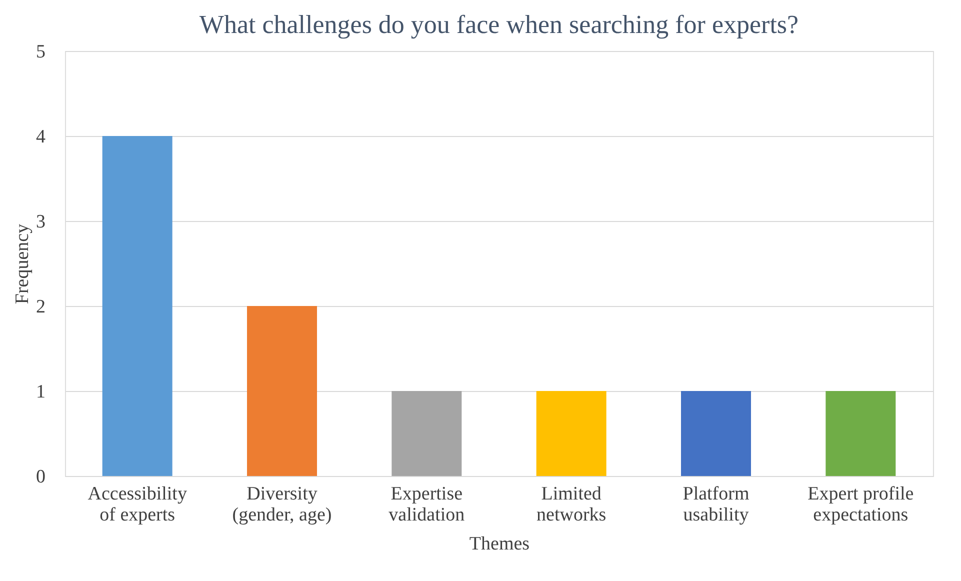  What do you see at coordinates (41, 307) in the screenshot?
I see `y-tick-label: 2` at bounding box center [41, 307].